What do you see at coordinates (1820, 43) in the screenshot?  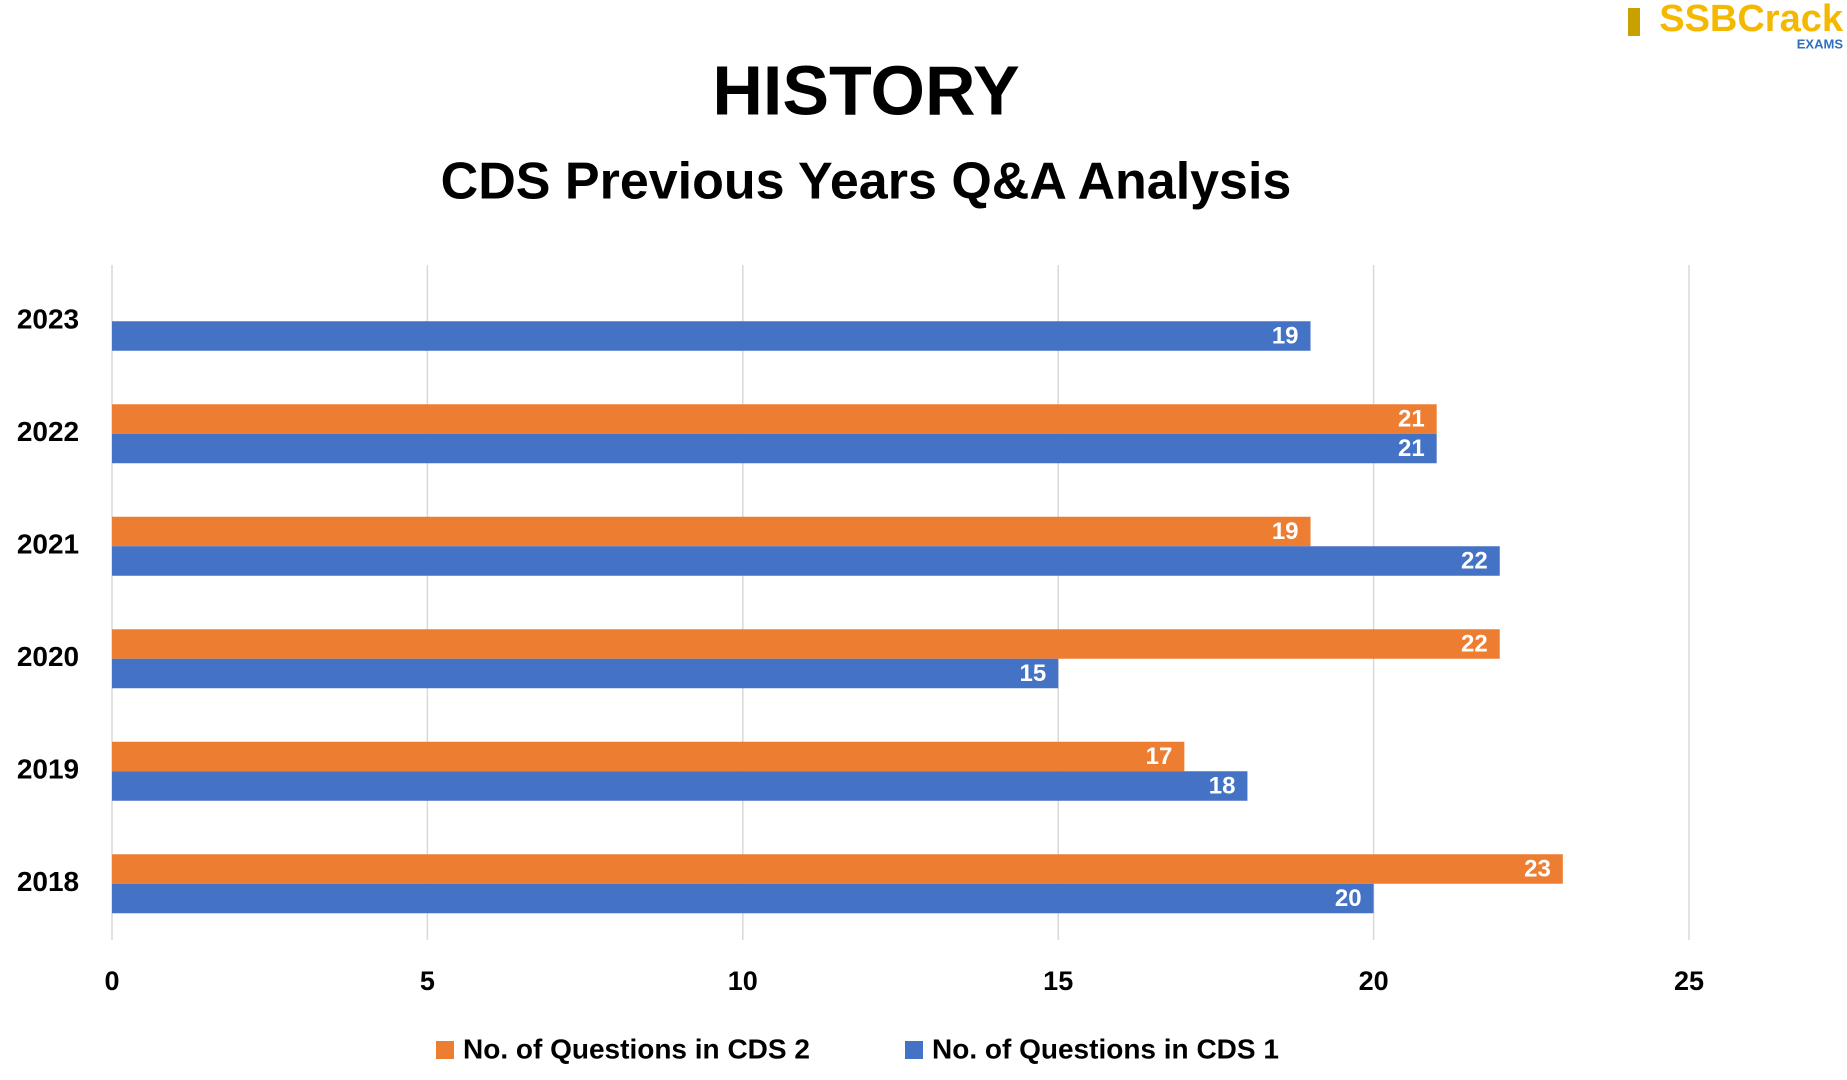 I see `logo-sub: EXAMS` at bounding box center [1820, 43].